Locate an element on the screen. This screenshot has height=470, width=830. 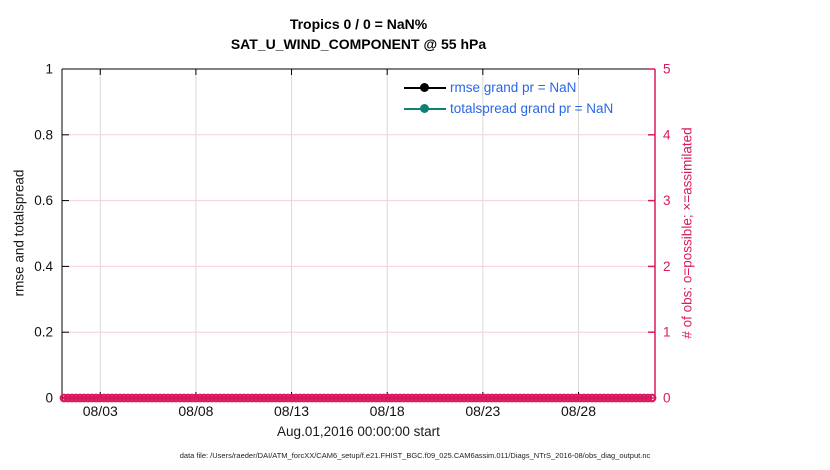
chart-title-line1: Tropics 0 / 0 = NaN% is located at coordinates (358, 24).